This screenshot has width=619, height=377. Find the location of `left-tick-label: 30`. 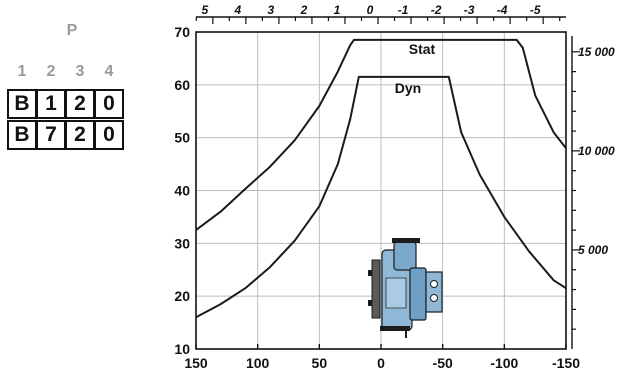

left-tick-label: 30 is located at coordinates (182, 243).